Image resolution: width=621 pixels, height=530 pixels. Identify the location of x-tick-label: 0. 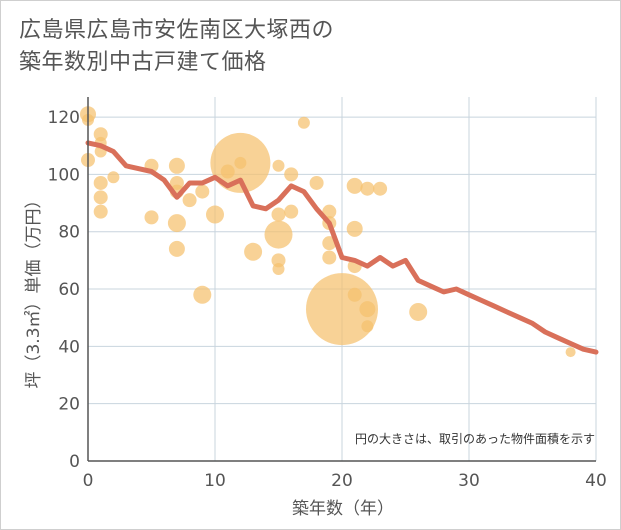
(88, 481).